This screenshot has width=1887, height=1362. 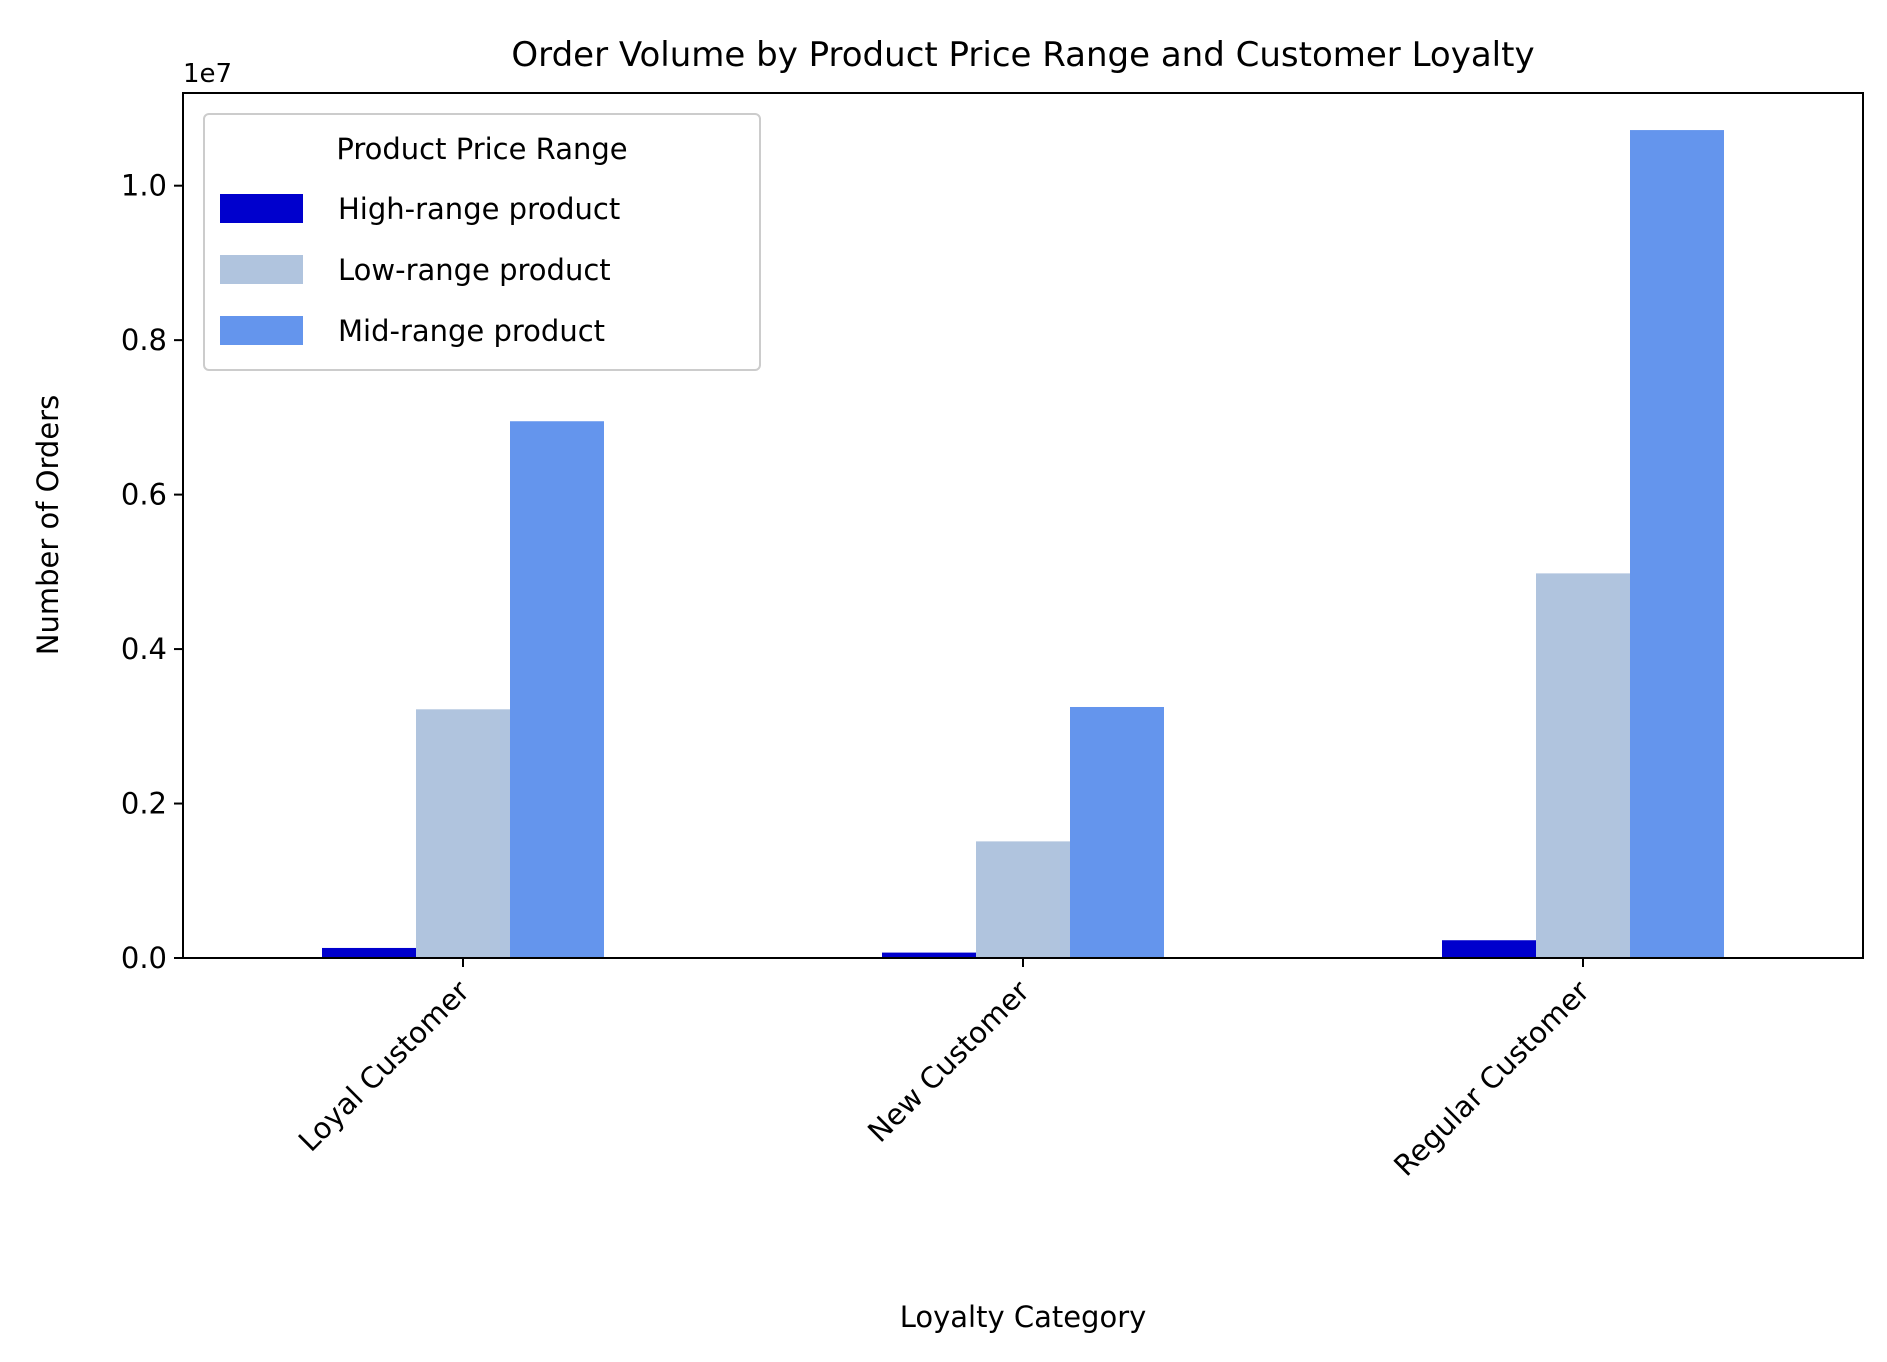 I want to click on y-tick-label: 0.8, so click(x=144, y=340).